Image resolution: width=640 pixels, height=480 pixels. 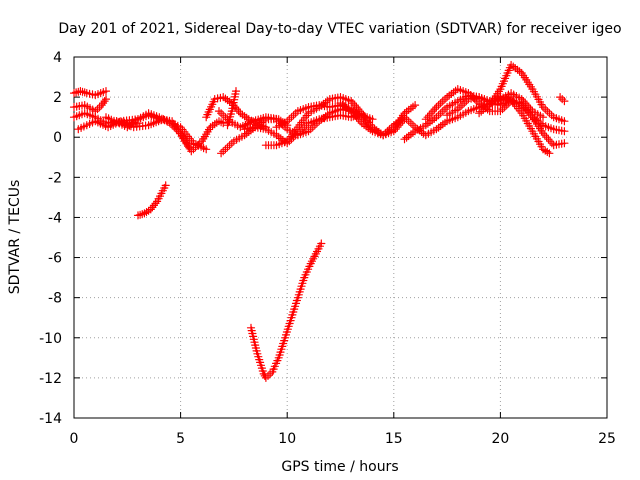 I want to click on y-tick-labels: -14 -12 -10 -8 -6 -4 -2 0 2 4, so click(x=50, y=238).